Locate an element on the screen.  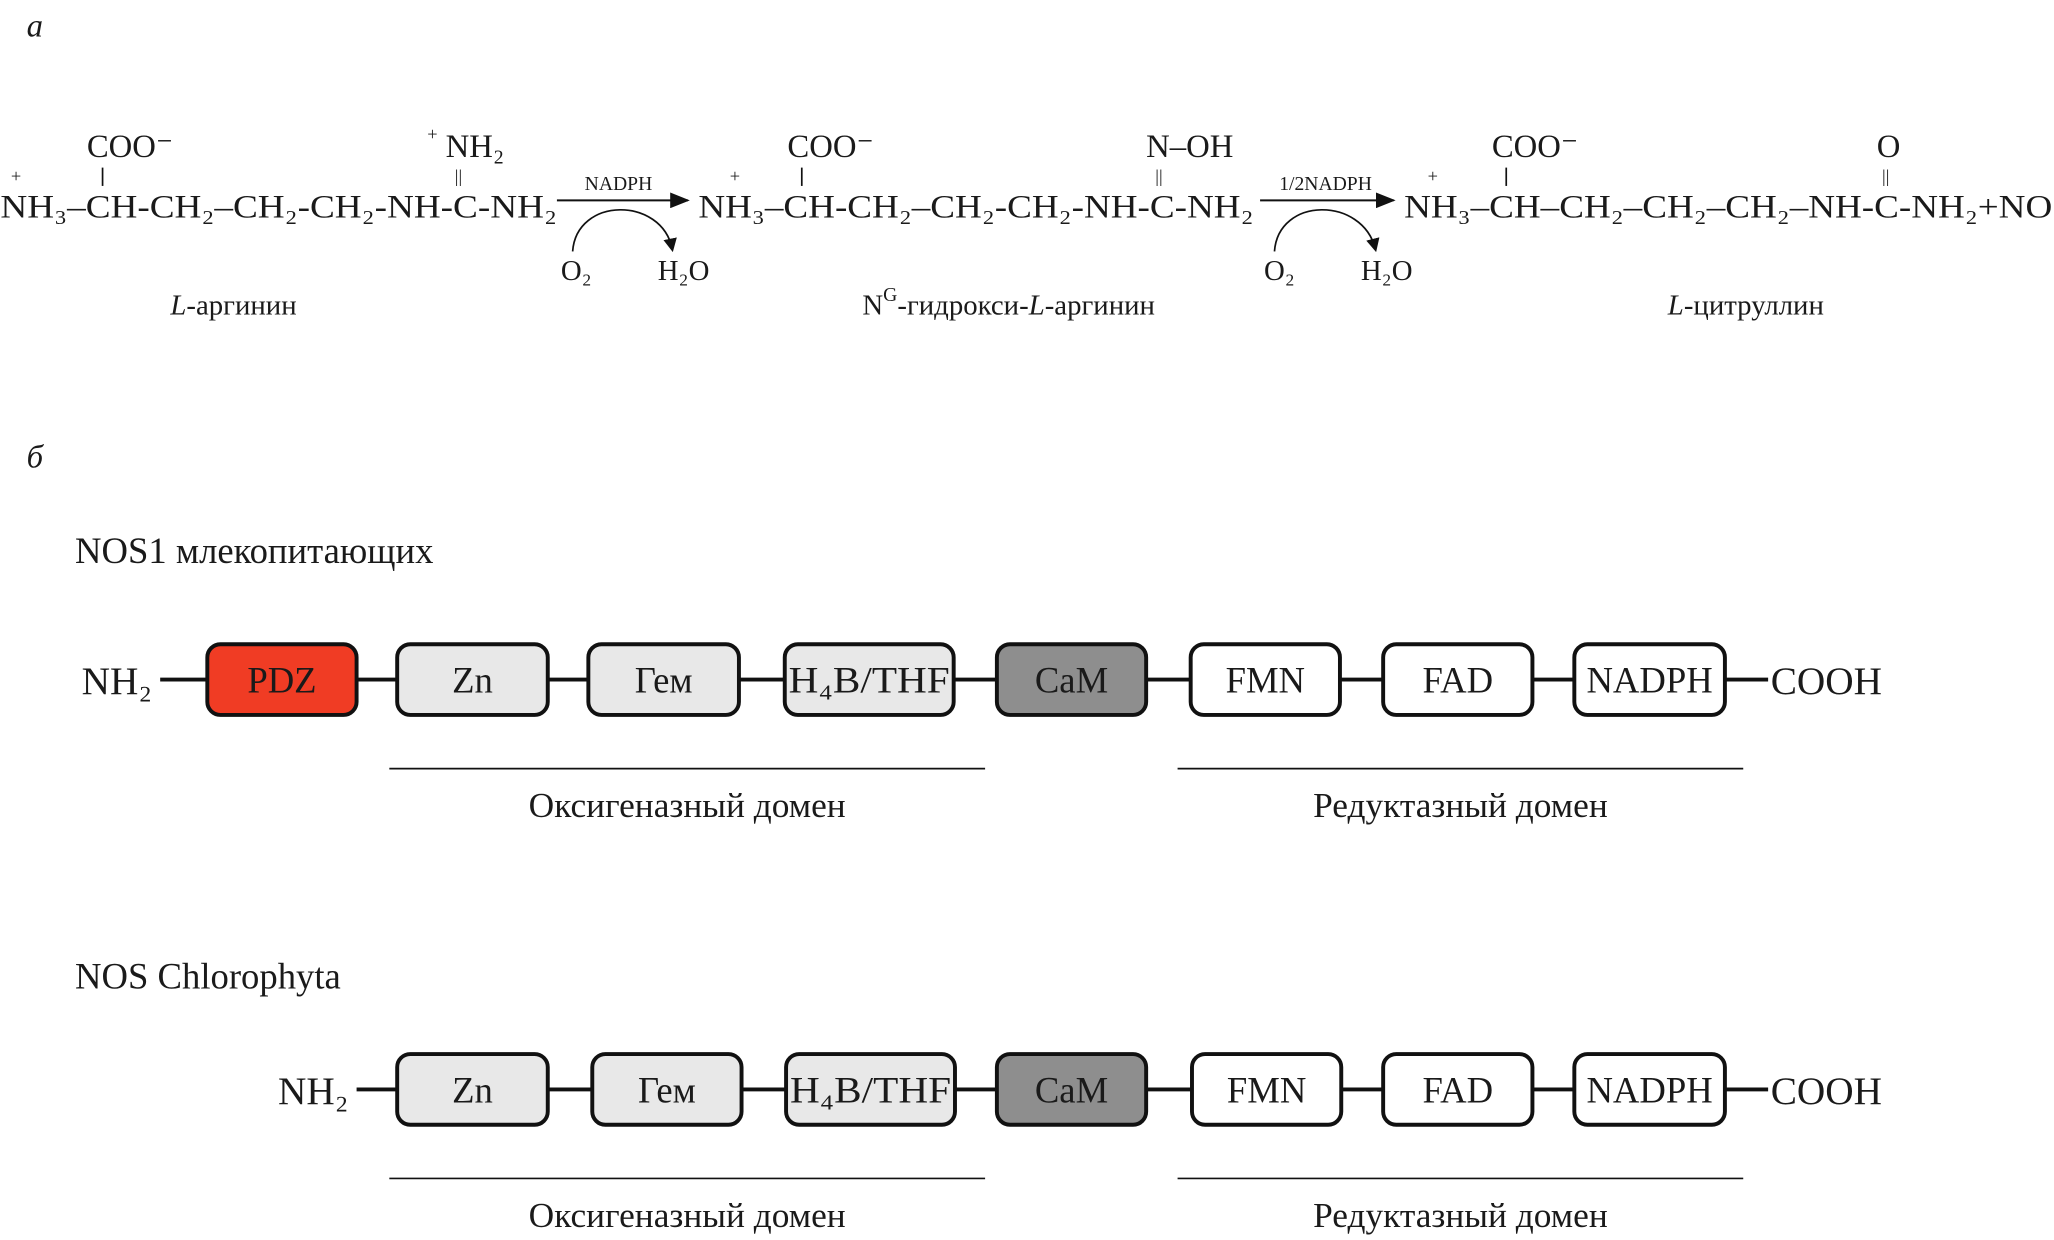
formula-chain: NH₃–CH–CH₂–CH₂–CH₂–NH-C-NH₂+NO is located at coordinates (1728, 207).